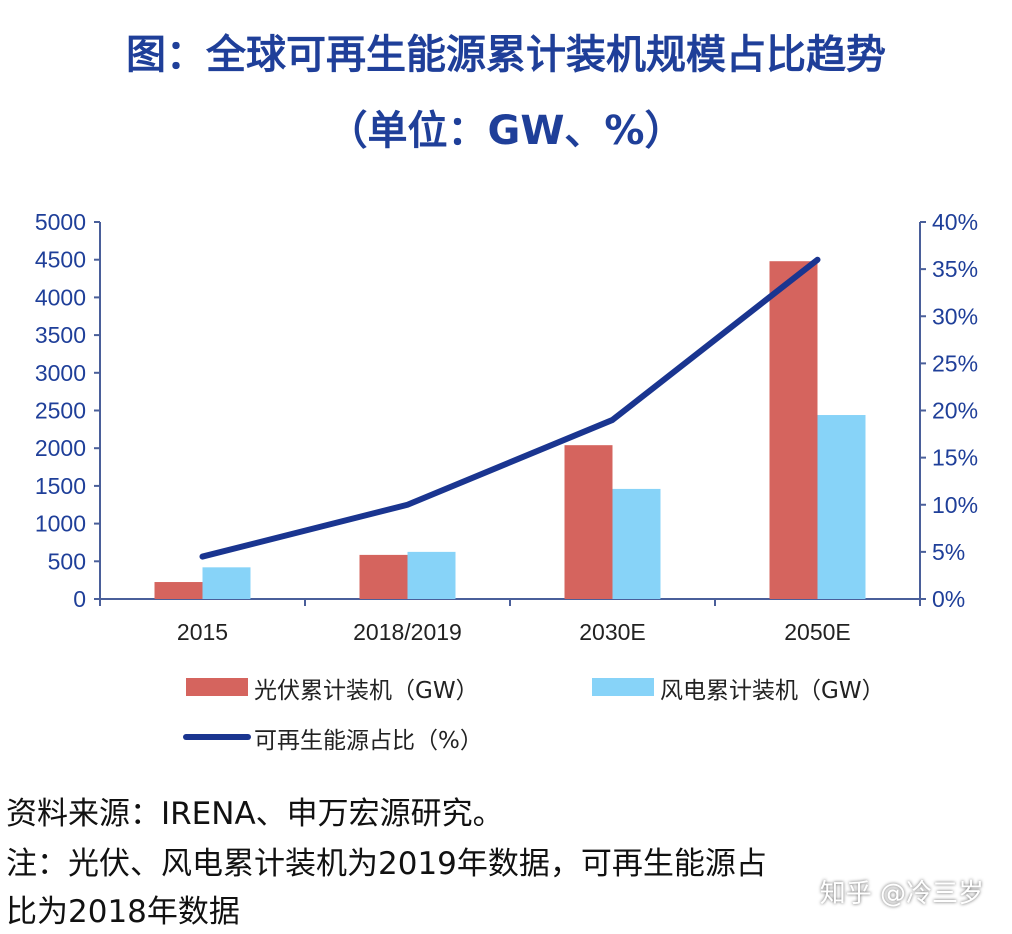  Describe the element at coordinates (817, 632) in the screenshot. I see `x-tick-label: 2050E` at that location.